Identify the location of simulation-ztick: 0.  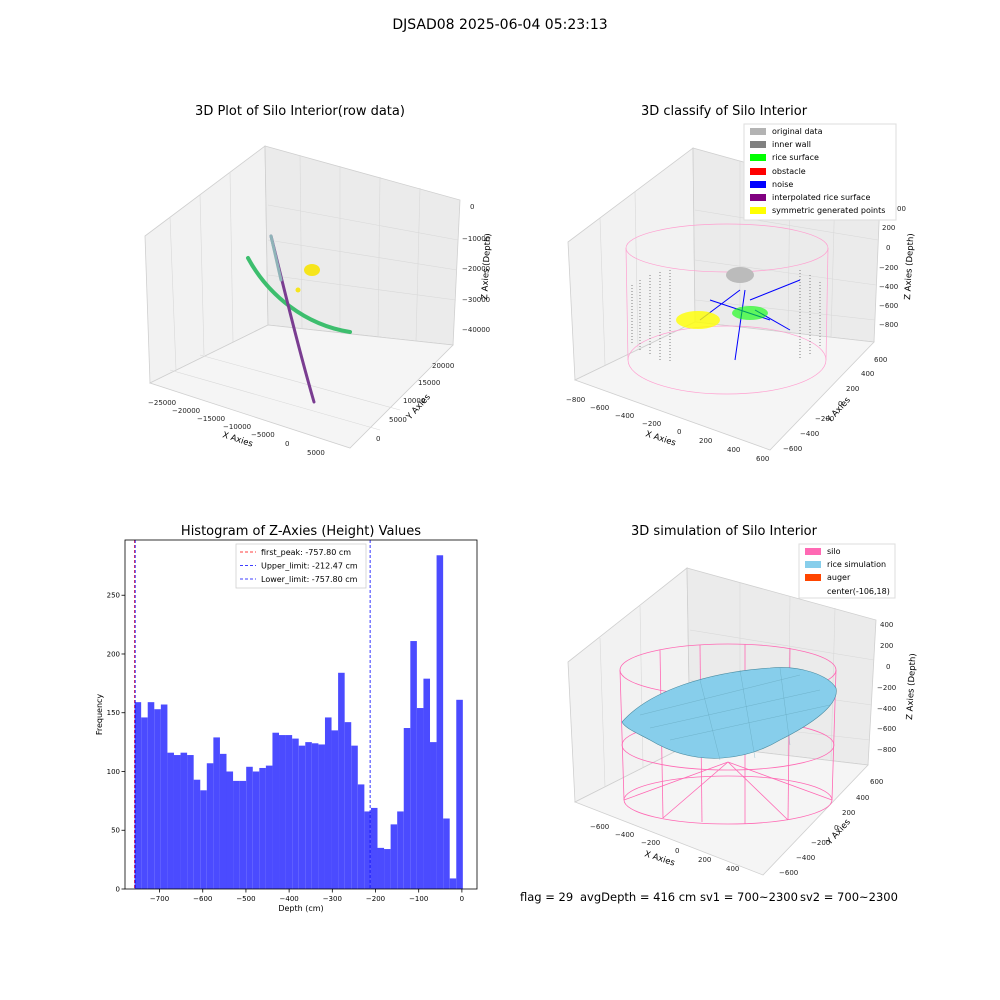
(888, 667).